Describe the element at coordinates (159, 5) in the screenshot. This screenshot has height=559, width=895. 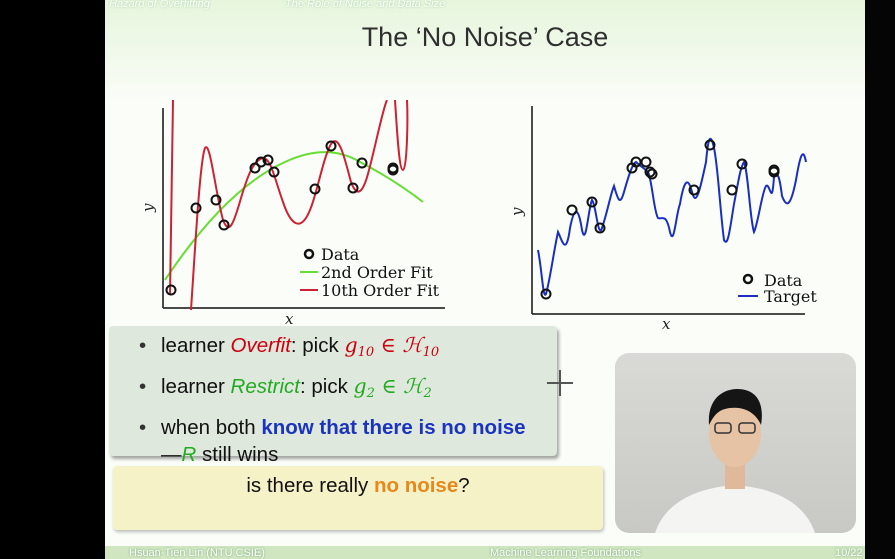
I see `section-title: Hazard of Overfitting` at that location.